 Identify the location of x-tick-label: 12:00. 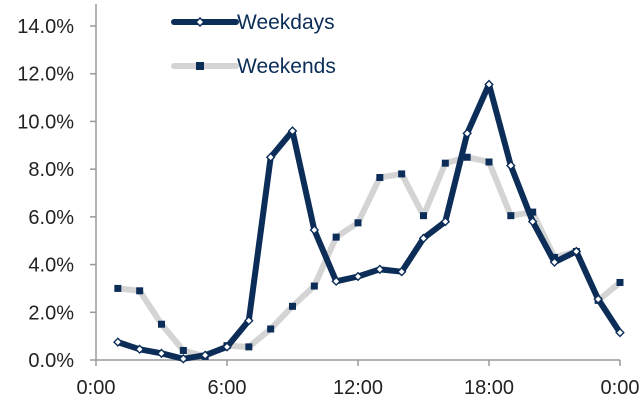
(358, 388).